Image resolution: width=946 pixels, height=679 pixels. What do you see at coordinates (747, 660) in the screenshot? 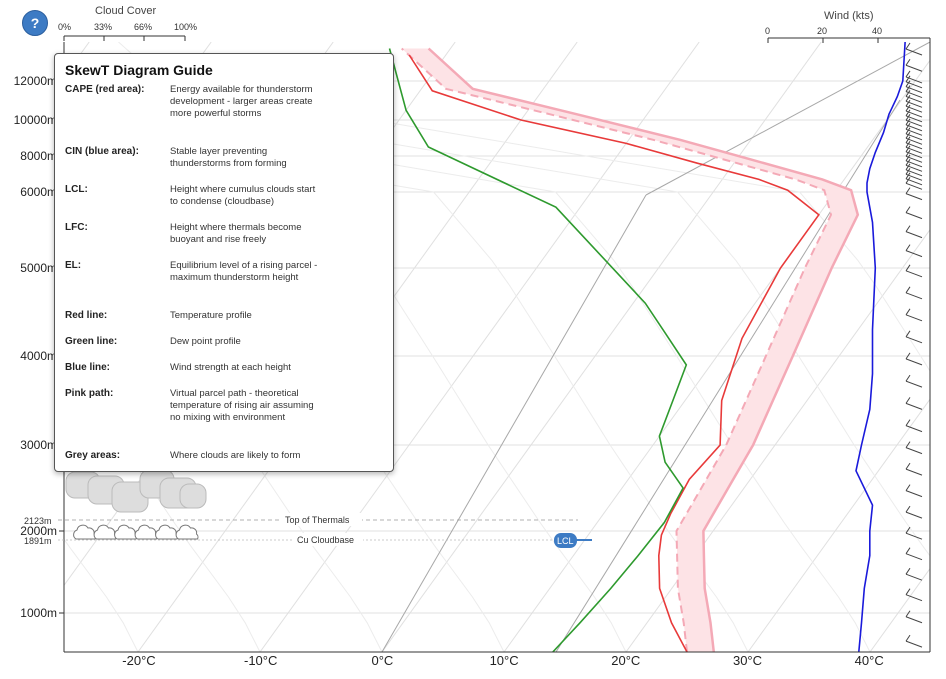
I see `x-tick-label: 30°C` at bounding box center [747, 660].